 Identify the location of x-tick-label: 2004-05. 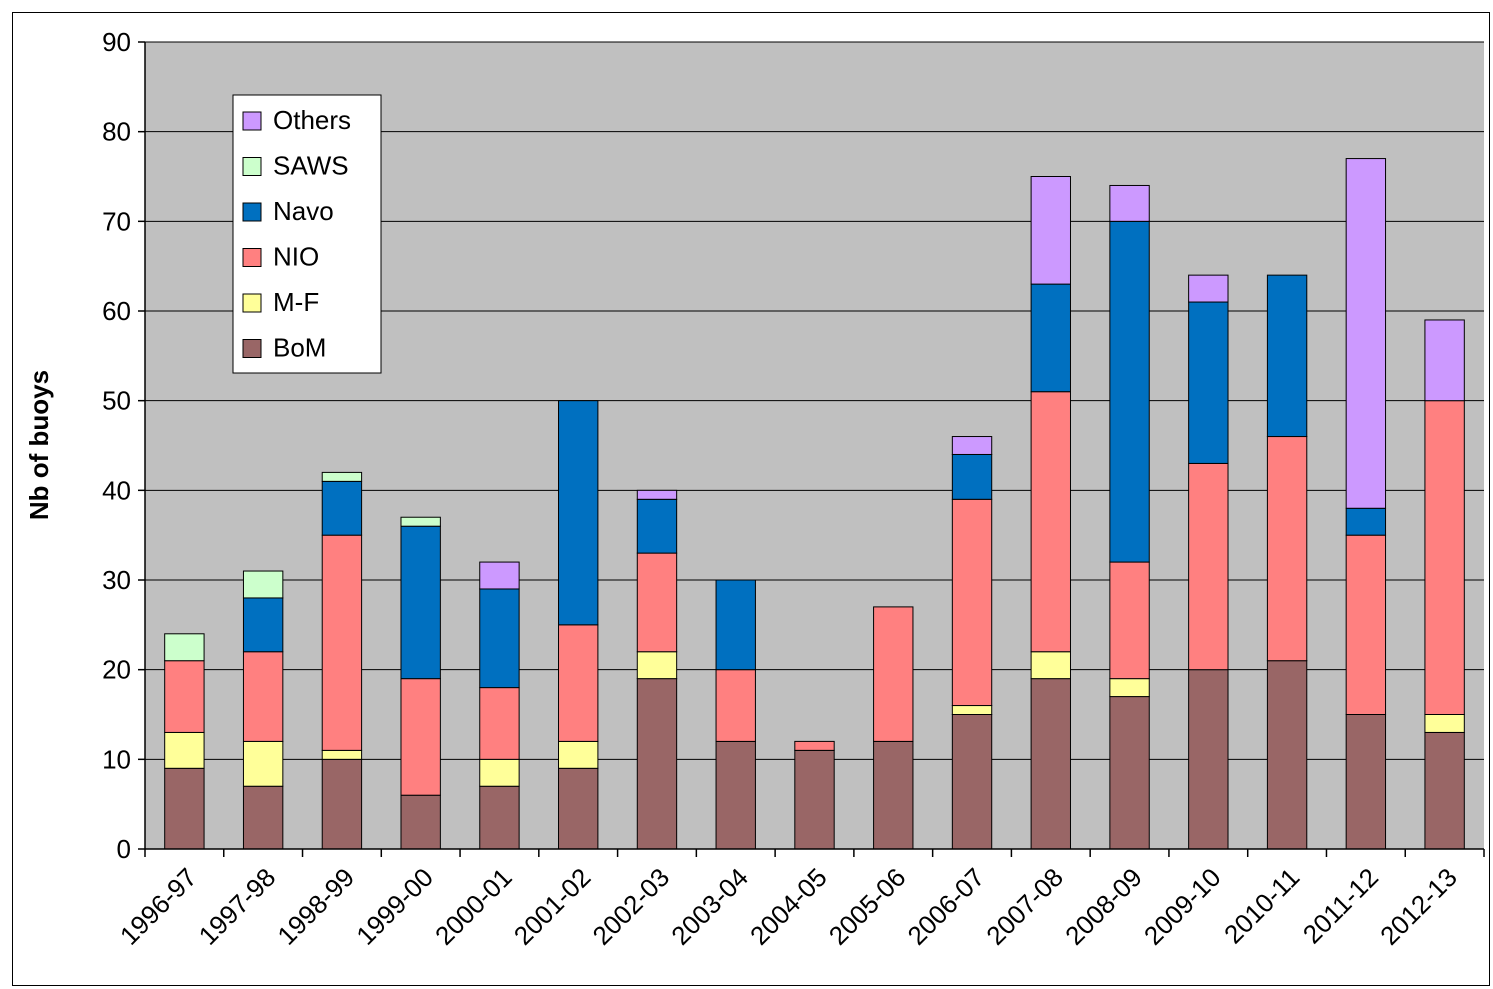
(788, 906).